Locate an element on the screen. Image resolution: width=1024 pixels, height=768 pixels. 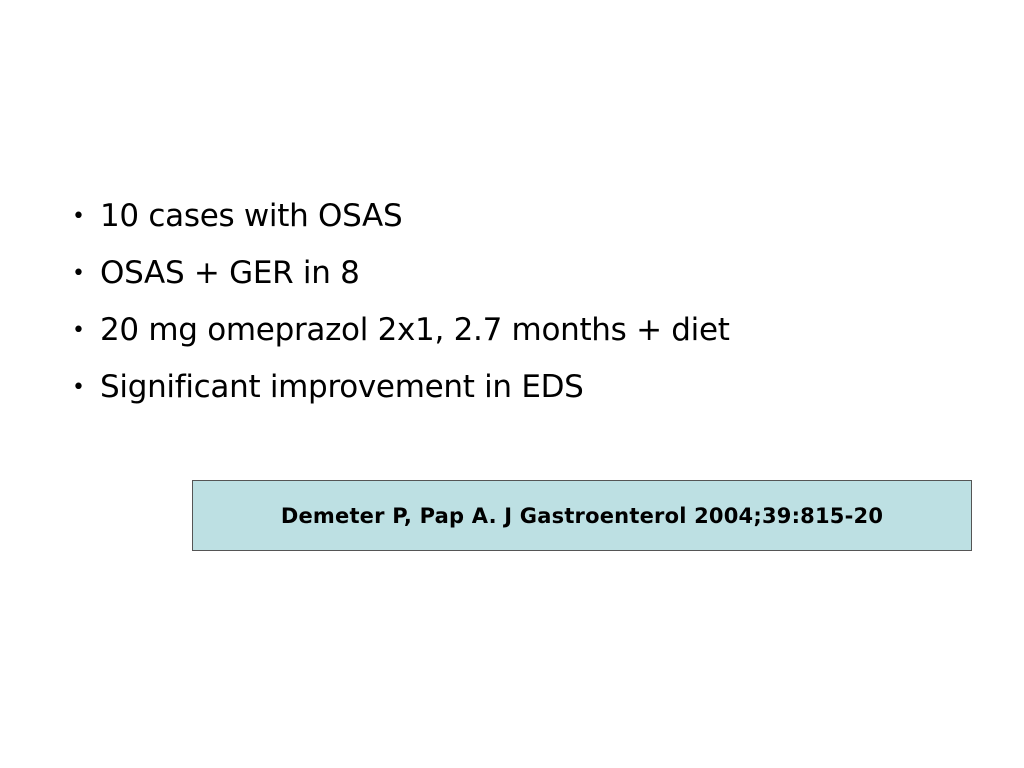
bullet-item: • 20 mg omeprazol 2x1, 2.7 months + diet is located at coordinates (401, 330).